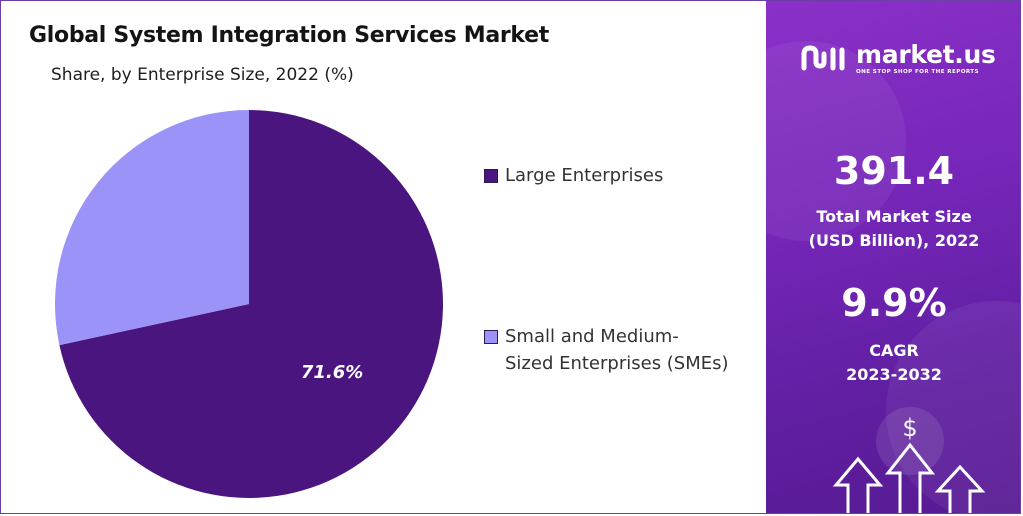  What do you see at coordinates (894, 171) in the screenshot?
I see `market-size-value: 391.4` at bounding box center [894, 171].